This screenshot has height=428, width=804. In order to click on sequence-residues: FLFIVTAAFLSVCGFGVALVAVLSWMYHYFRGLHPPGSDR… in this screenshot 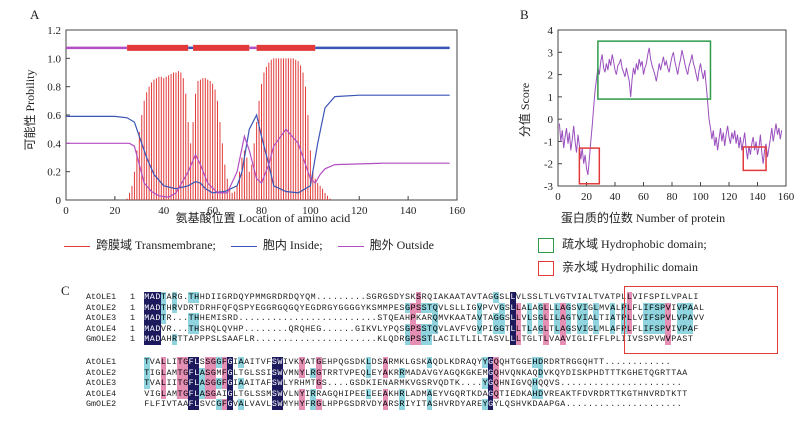, I will do `click(413, 404)`.